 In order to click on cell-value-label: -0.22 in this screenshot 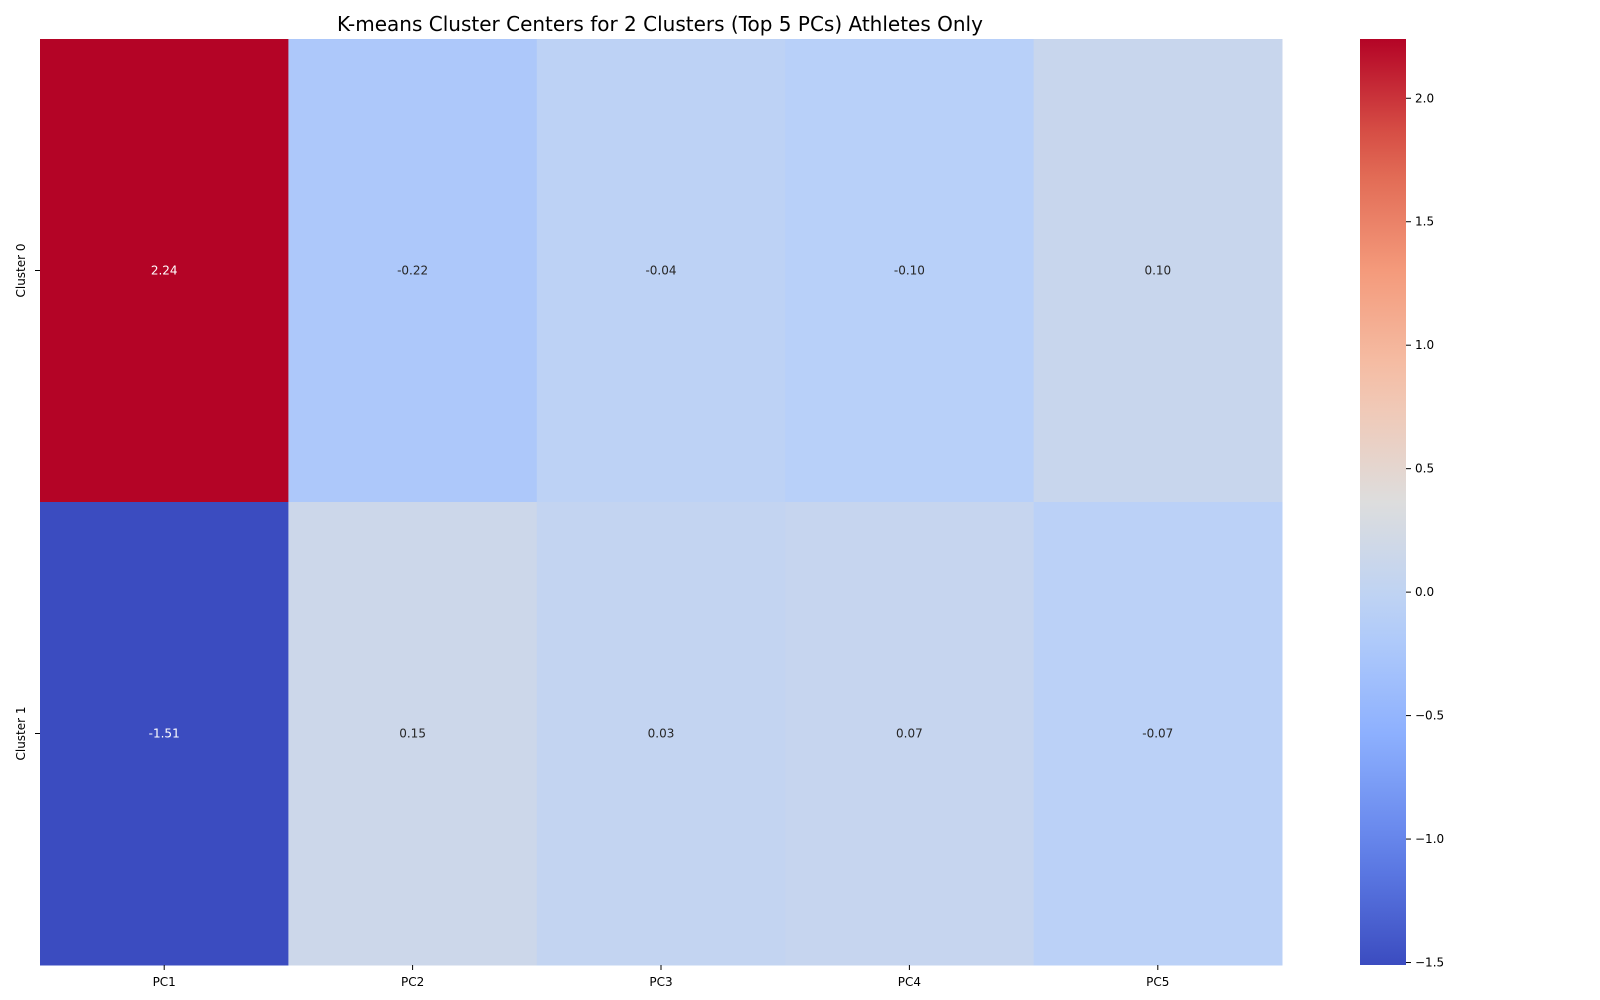, I will do `click(412, 271)`.